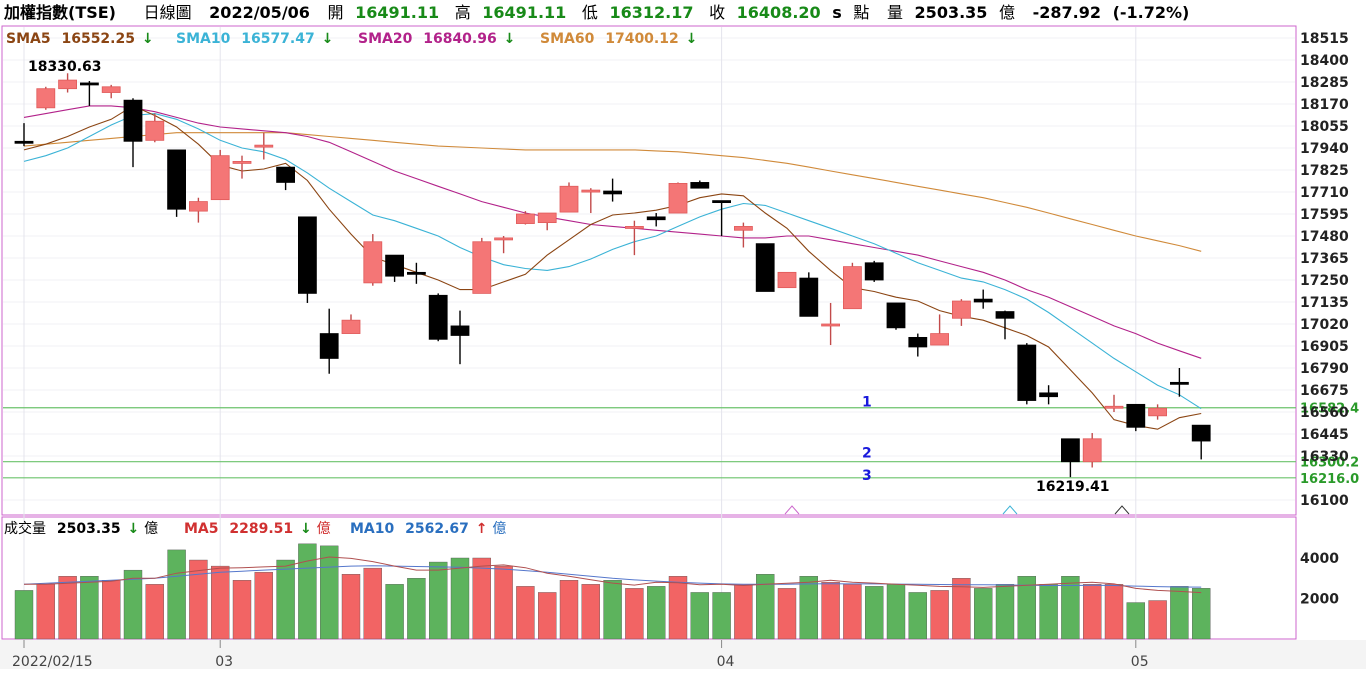  I want to click on price-tick-label: 18400, so click(1324, 61).